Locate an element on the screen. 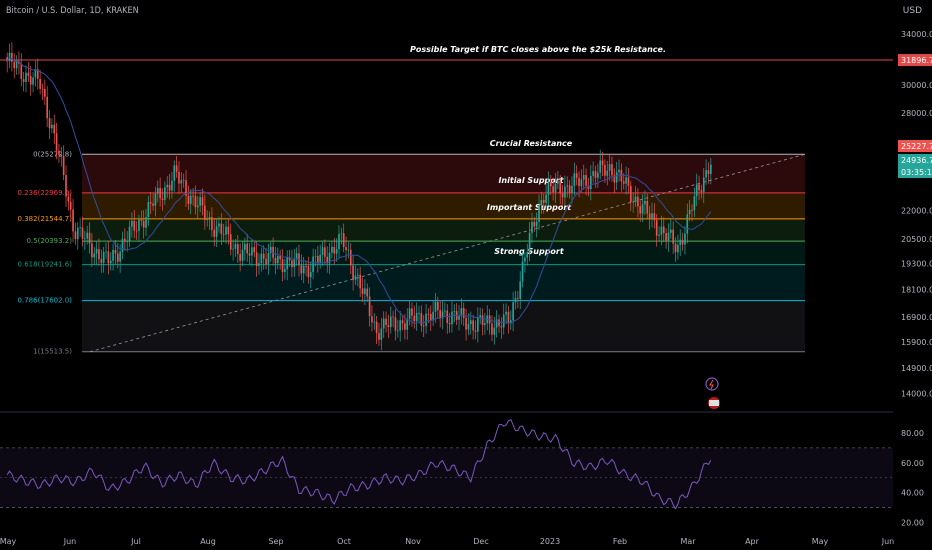  price-badge is located at coordinates (915, 60).